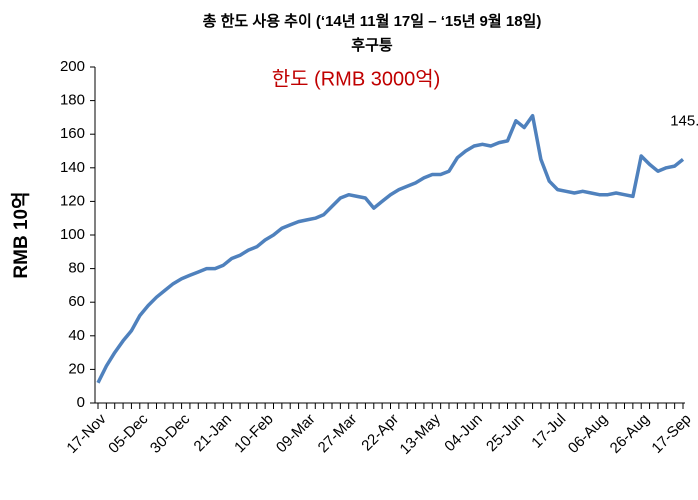 The width and height of the screenshot is (698, 500). I want to click on x-tick-label: 21-Jan, so click(213, 433).